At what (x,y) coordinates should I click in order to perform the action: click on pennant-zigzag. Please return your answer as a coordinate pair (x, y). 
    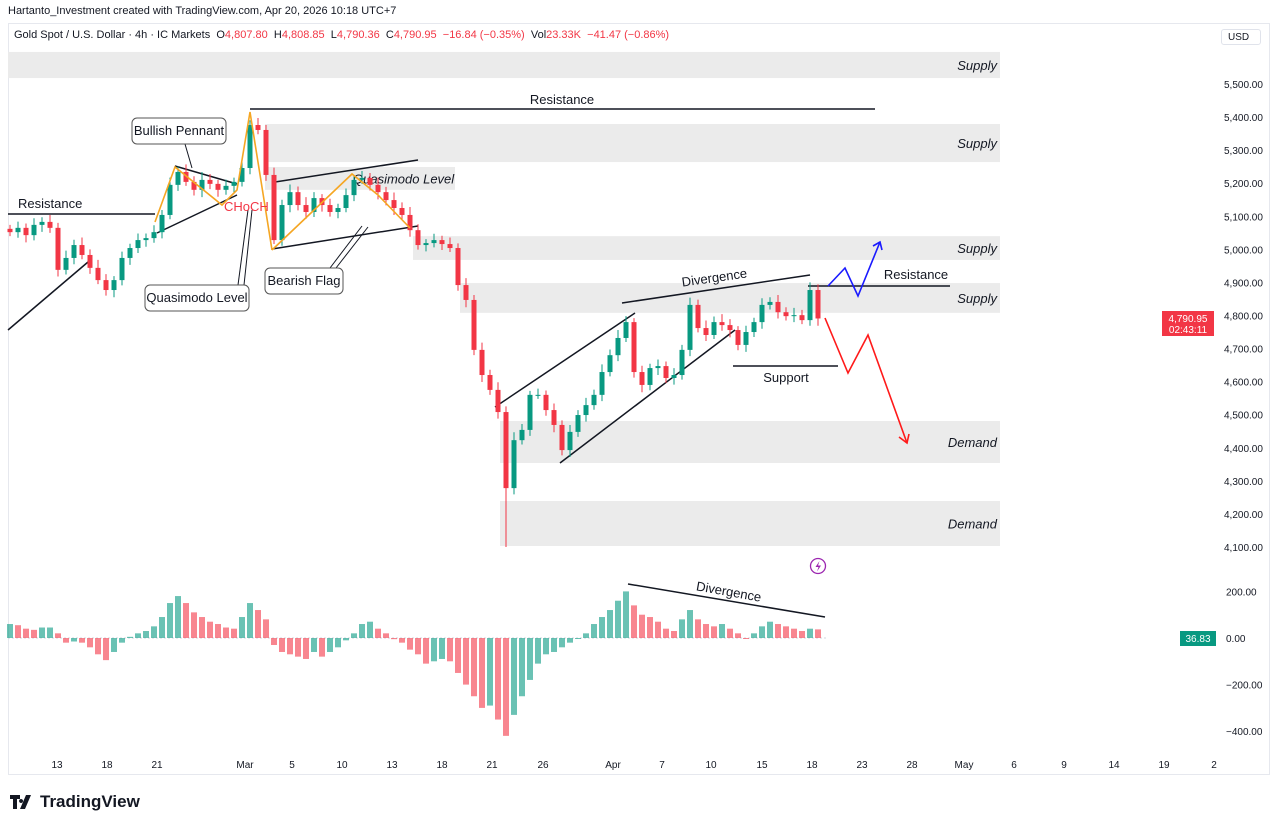
    Looking at the image, I should click on (213, 181).